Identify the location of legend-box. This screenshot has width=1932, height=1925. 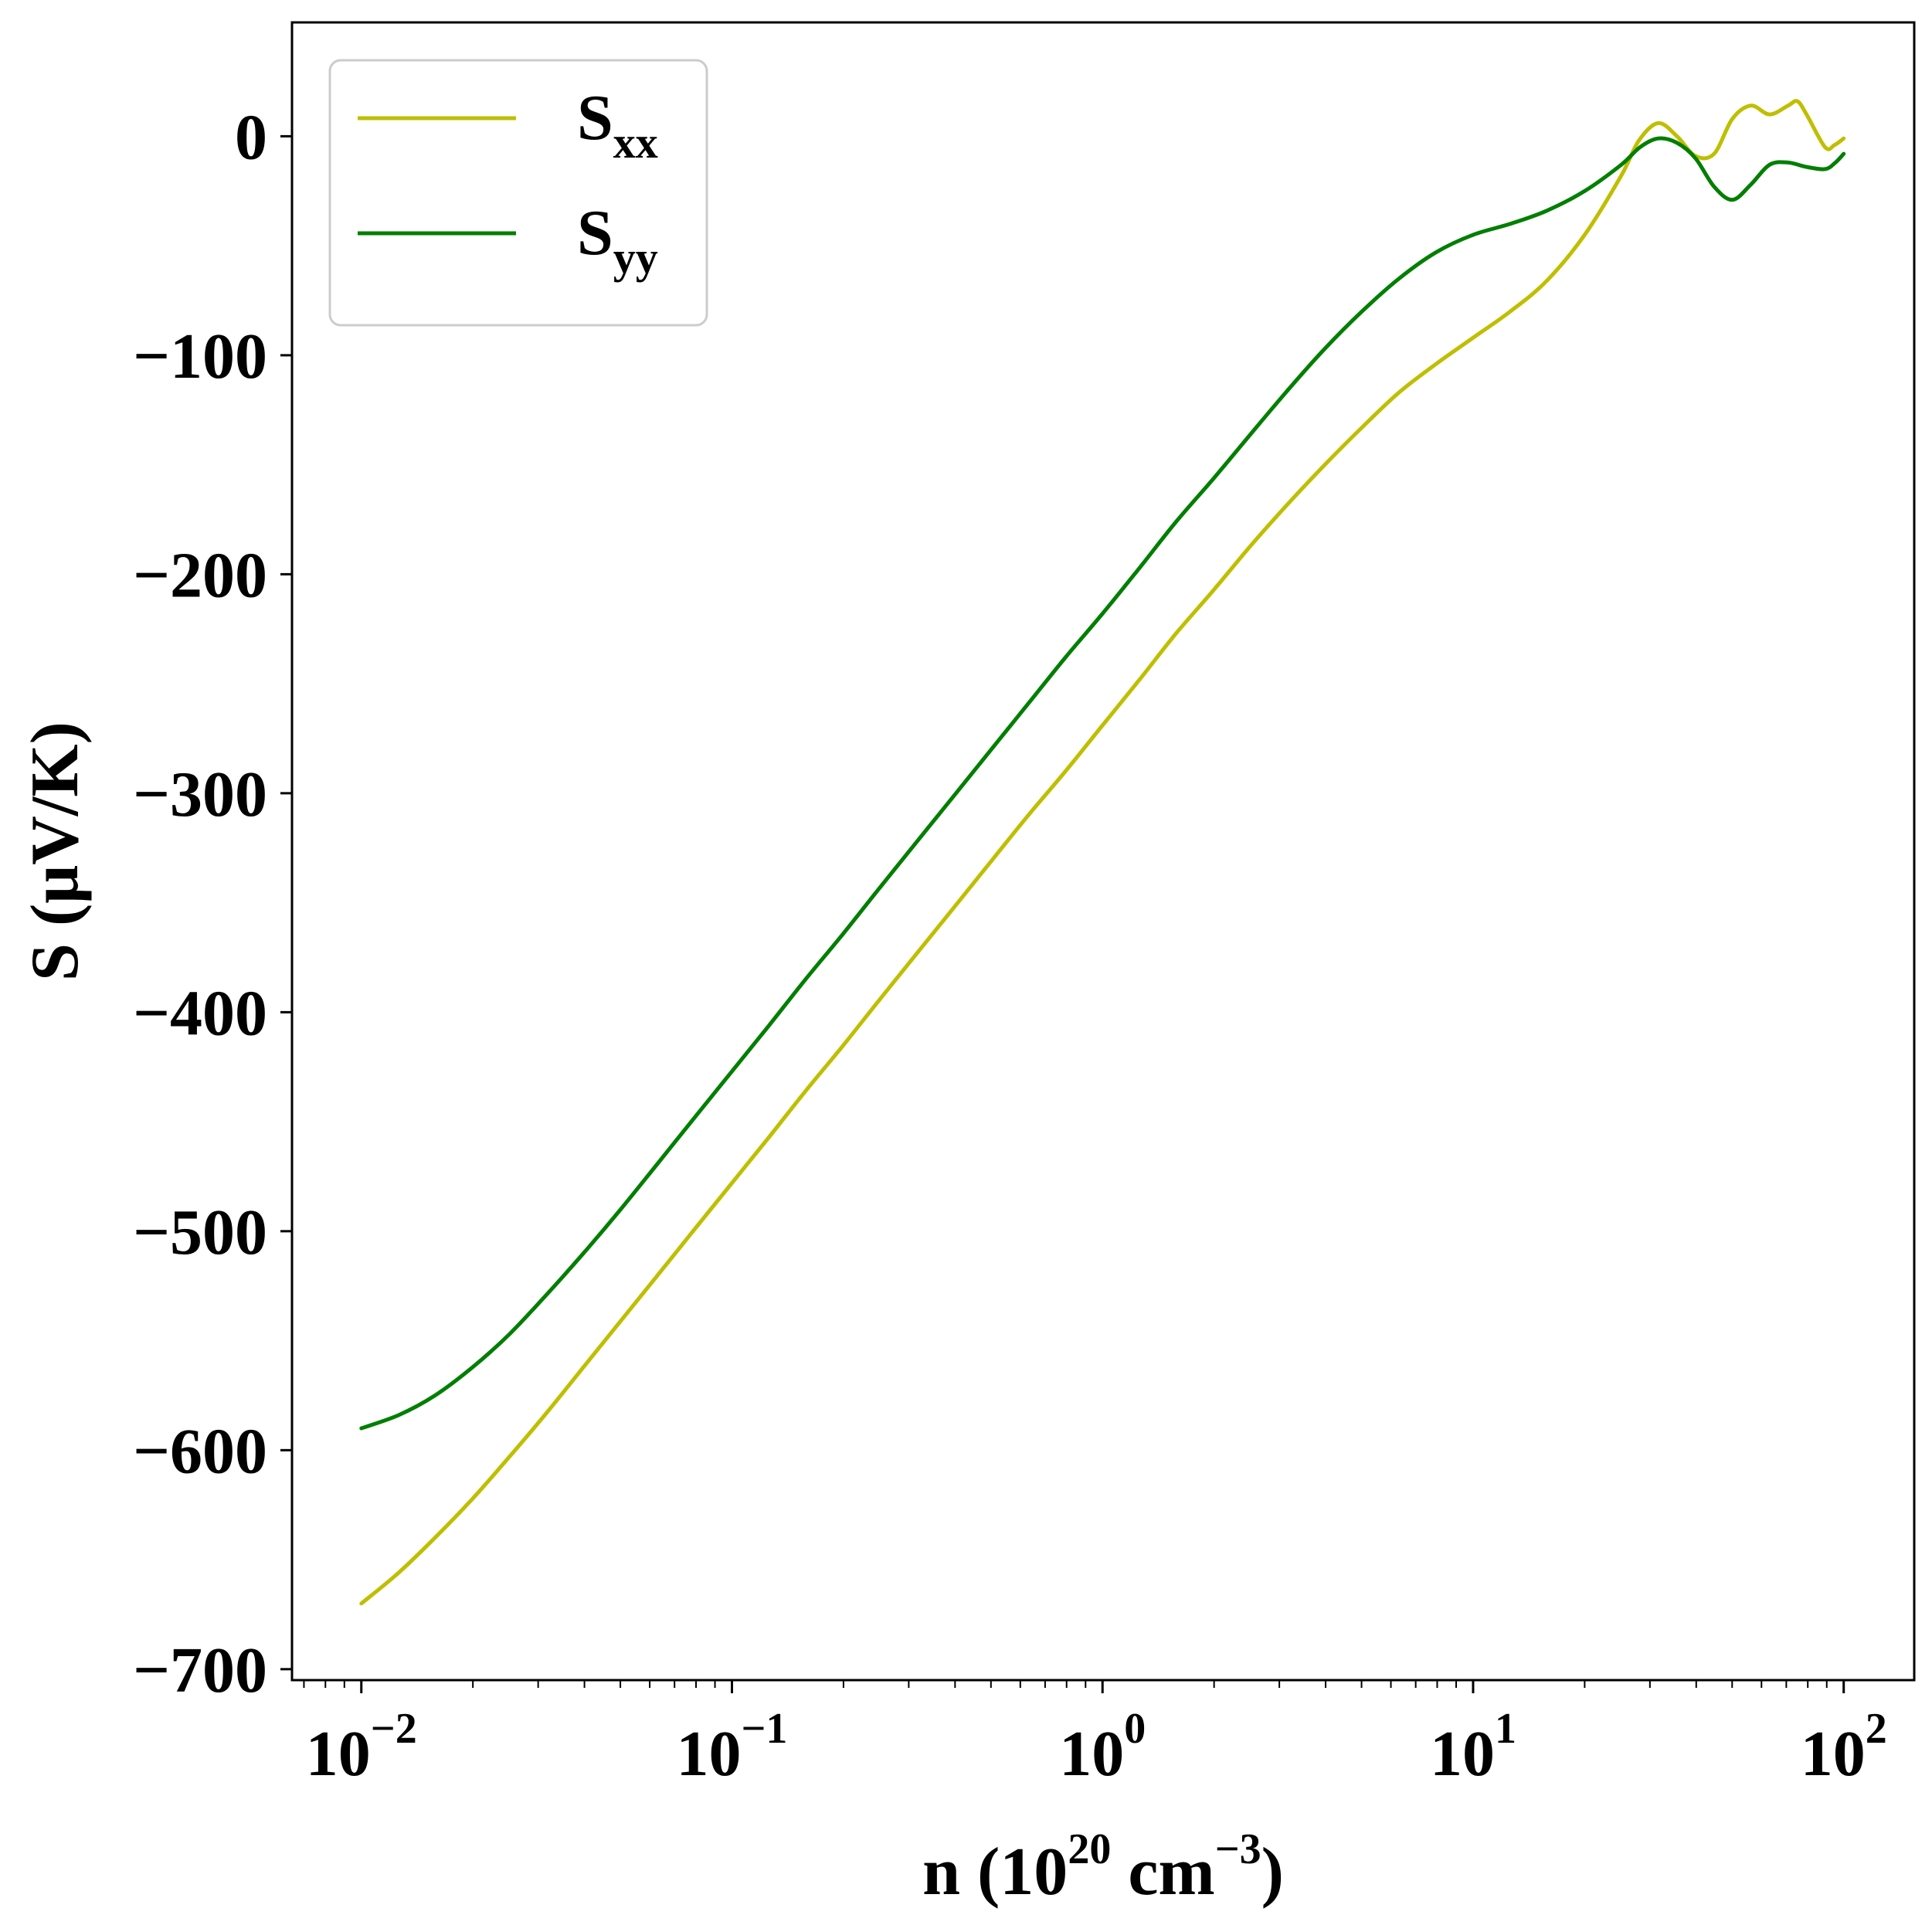
(518, 193).